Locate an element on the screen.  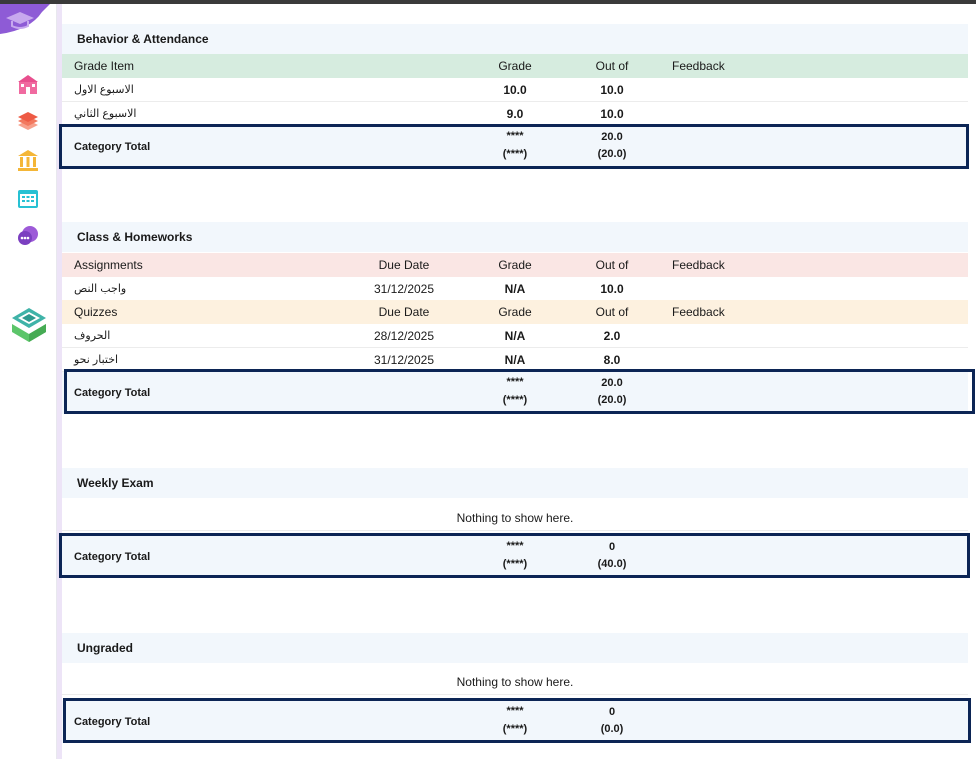
total-out-of-sub: (0.0) is located at coordinates (612, 729).